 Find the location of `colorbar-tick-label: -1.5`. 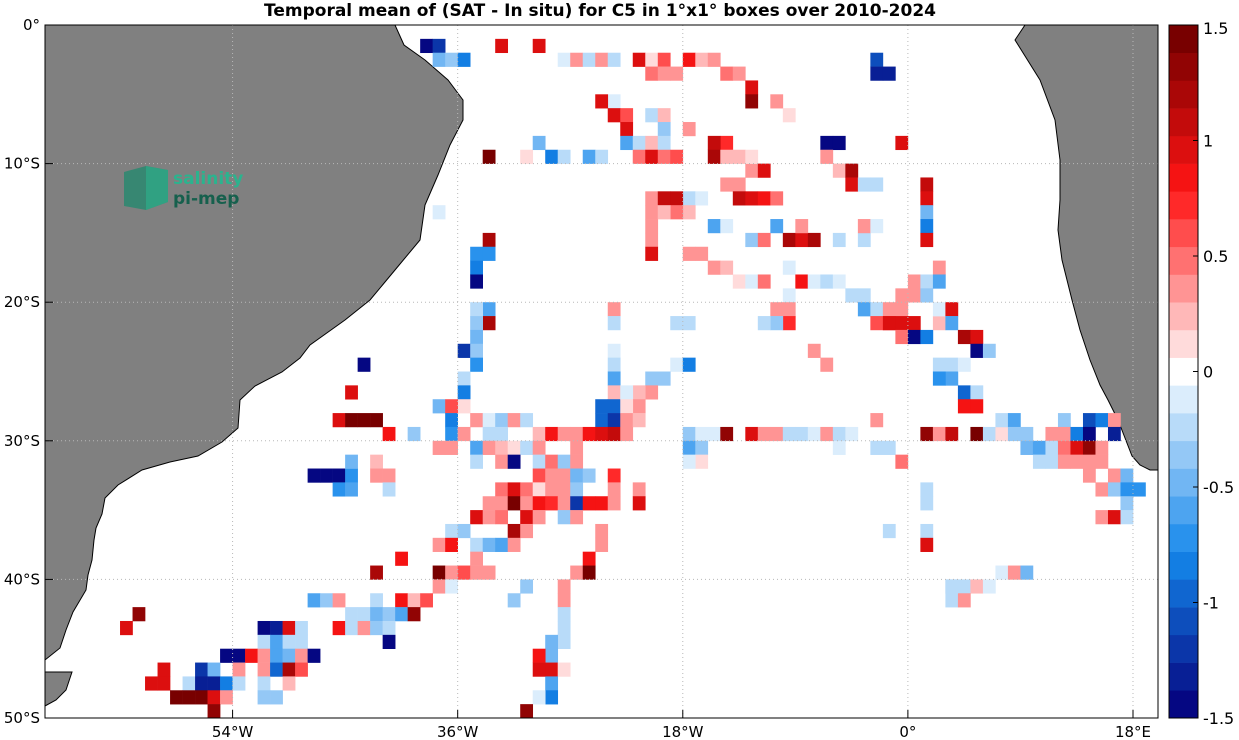

colorbar-tick-label: -1.5 is located at coordinates (1218, 718).